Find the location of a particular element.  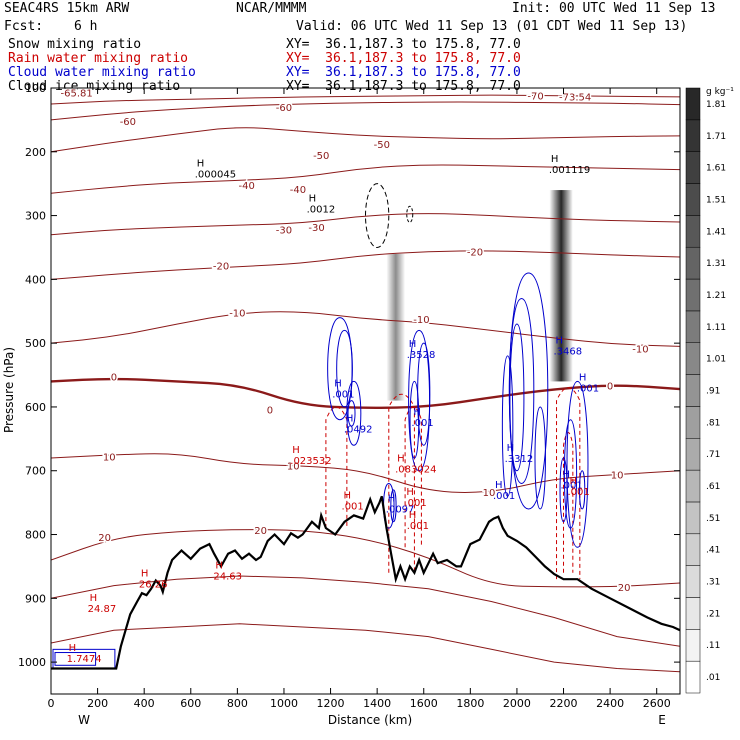

colorbar-label: .41 is located at coordinates (713, 551).